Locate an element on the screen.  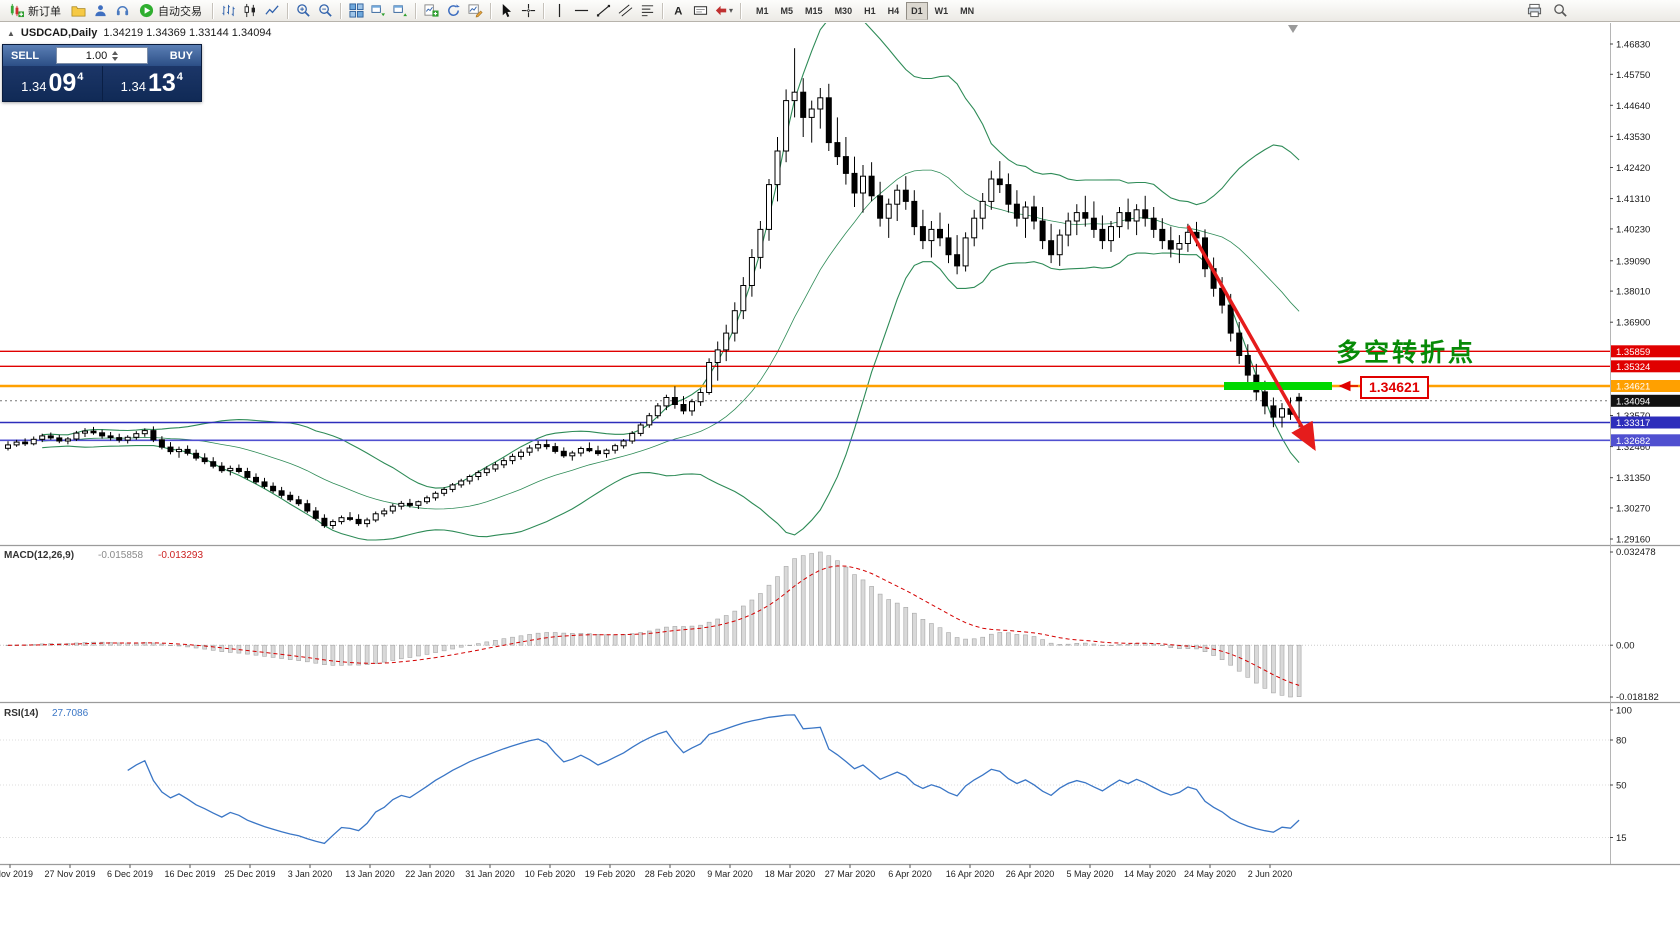
svg-text: 16 Apr 2020 is located at coordinates (970, 874).